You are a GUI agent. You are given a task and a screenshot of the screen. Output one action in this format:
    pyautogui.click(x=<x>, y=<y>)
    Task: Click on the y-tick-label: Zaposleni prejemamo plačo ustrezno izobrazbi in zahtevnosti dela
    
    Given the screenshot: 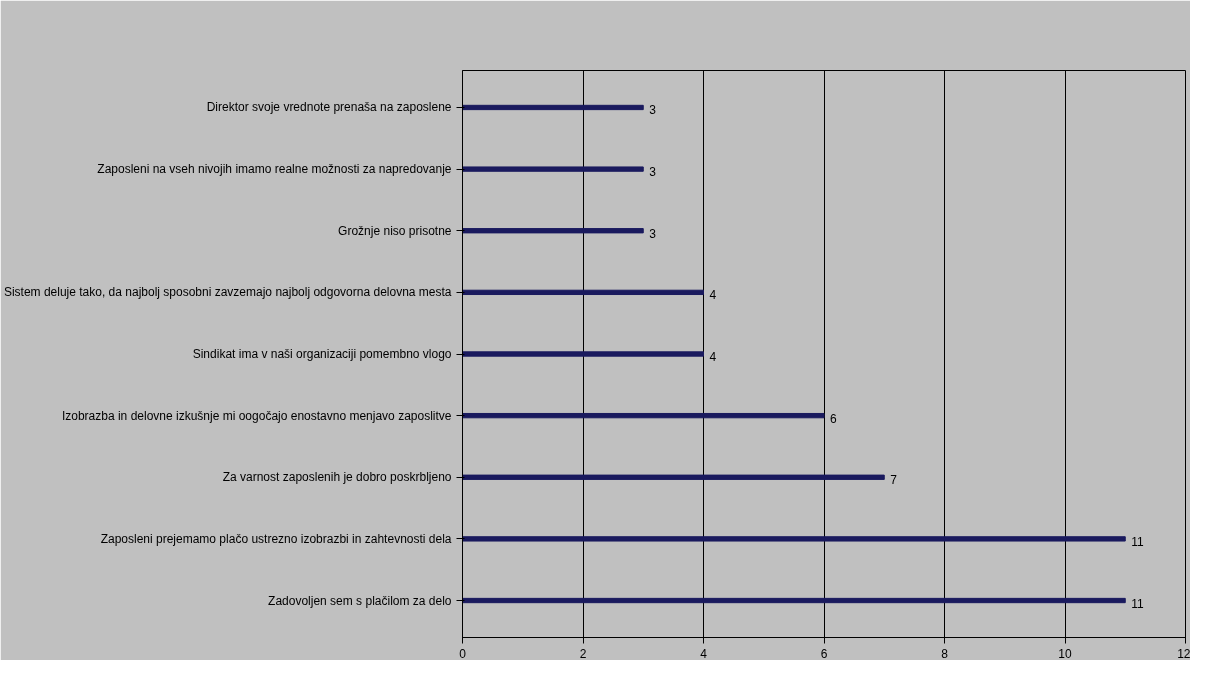 What is the action you would take?
    pyautogui.click(x=276, y=538)
    